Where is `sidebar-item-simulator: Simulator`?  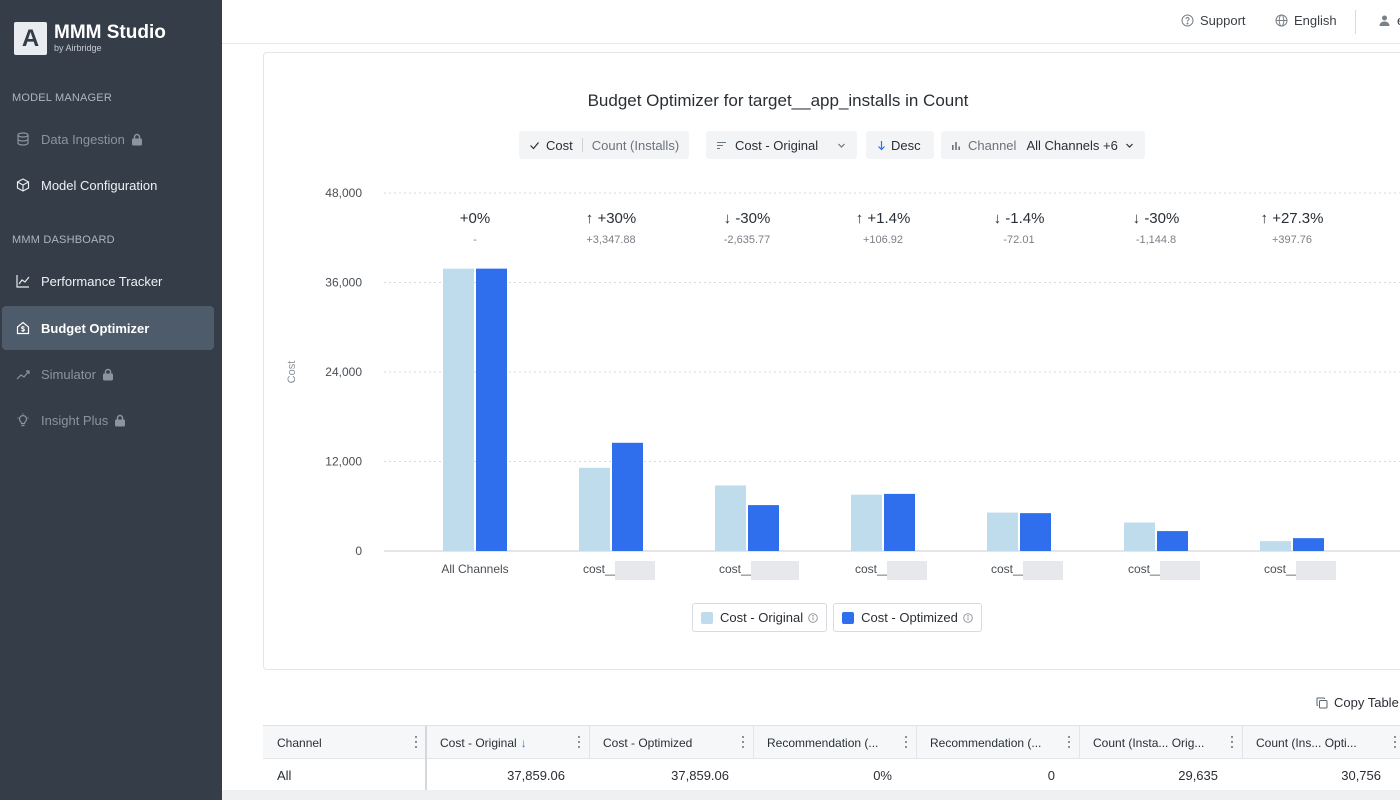 sidebar-item-simulator: Simulator is located at coordinates (108, 374).